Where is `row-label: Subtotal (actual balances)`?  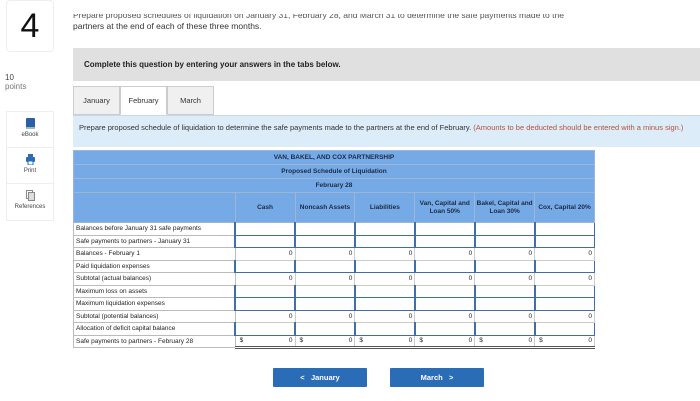
row-label: Subtotal (actual balances) is located at coordinates (154, 279).